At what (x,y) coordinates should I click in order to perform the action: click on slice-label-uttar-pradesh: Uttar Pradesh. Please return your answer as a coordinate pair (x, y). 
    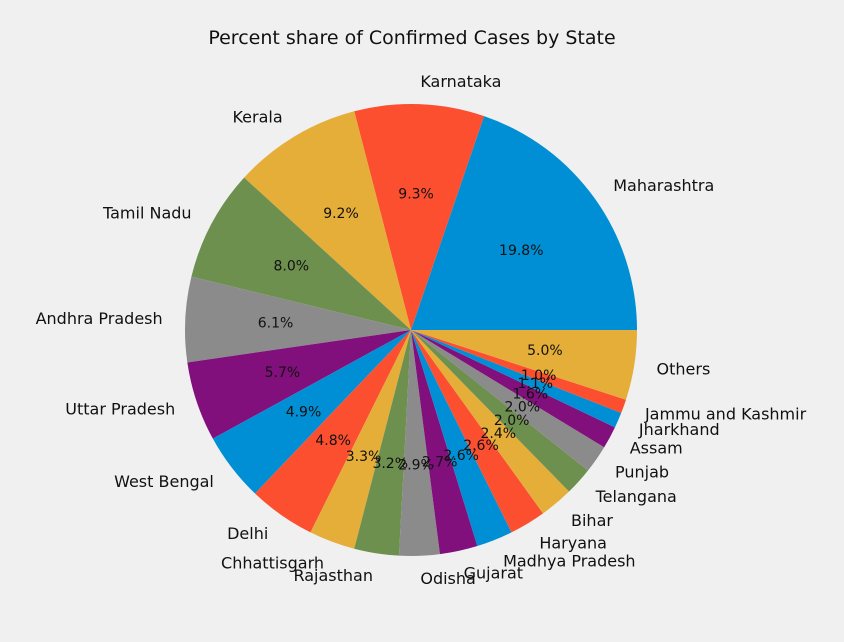
    Looking at the image, I should click on (120, 408).